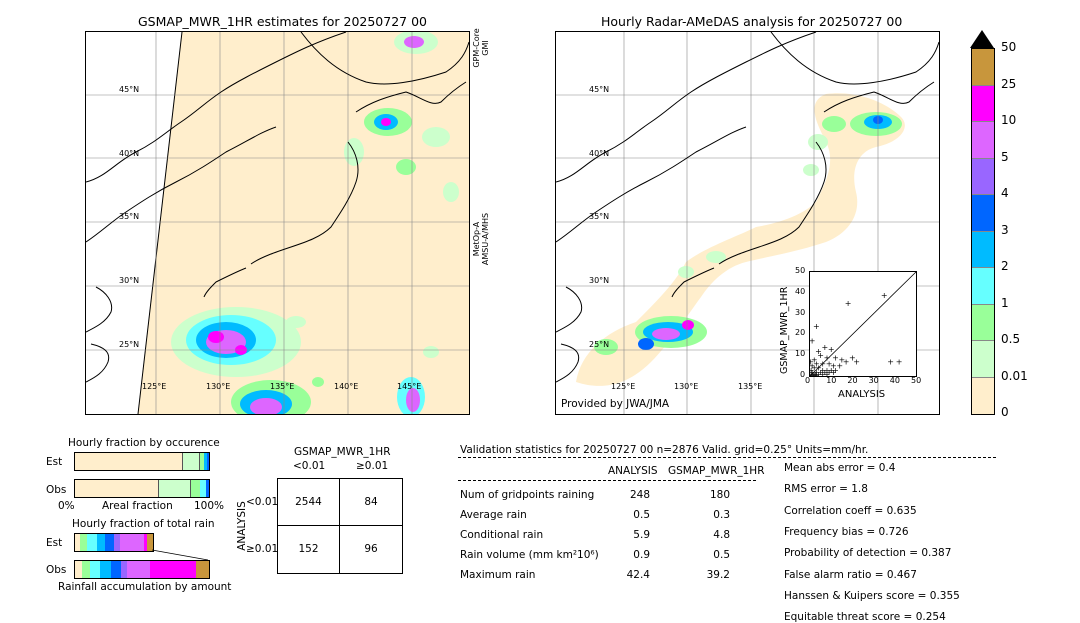 This screenshot has height=623, width=1080. Describe the element at coordinates (718, 575) in the screenshot. I see `validation-row-gsmap: 39.2` at that location.